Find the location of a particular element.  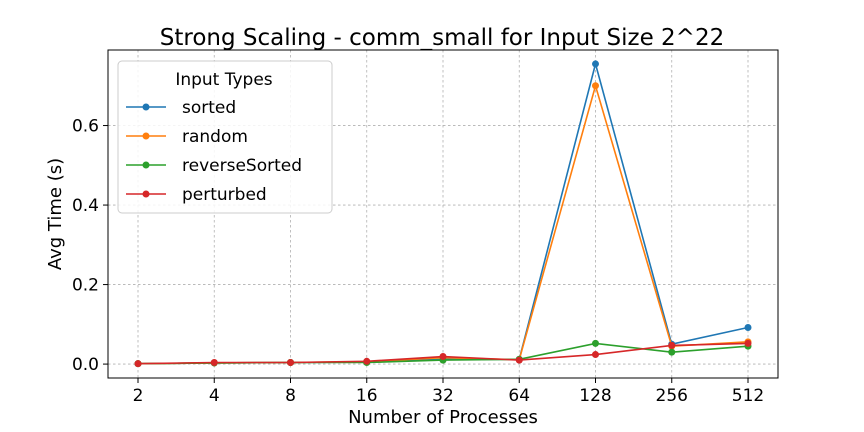

x-tick-label: 4 is located at coordinates (214, 396).